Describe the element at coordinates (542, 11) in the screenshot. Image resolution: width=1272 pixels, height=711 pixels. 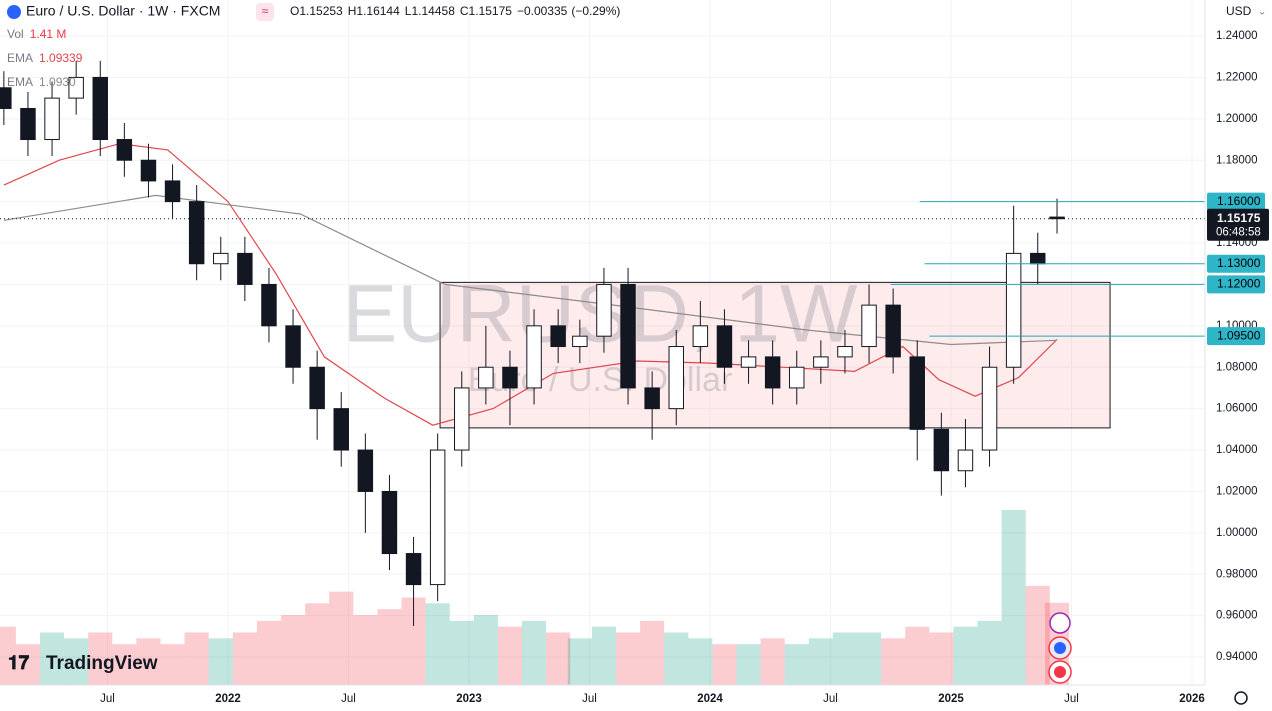
I see `change: −0.00335` at that location.